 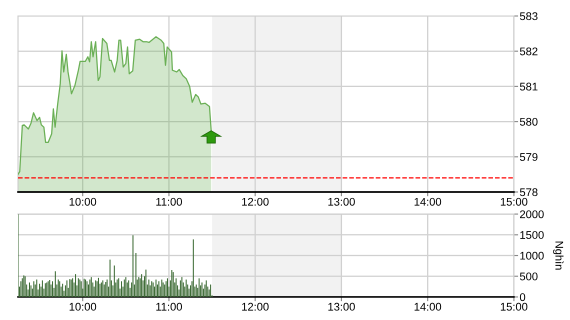 What do you see at coordinates (529, 51) in the screenshot?
I see `y-tick-label: 582` at bounding box center [529, 51].